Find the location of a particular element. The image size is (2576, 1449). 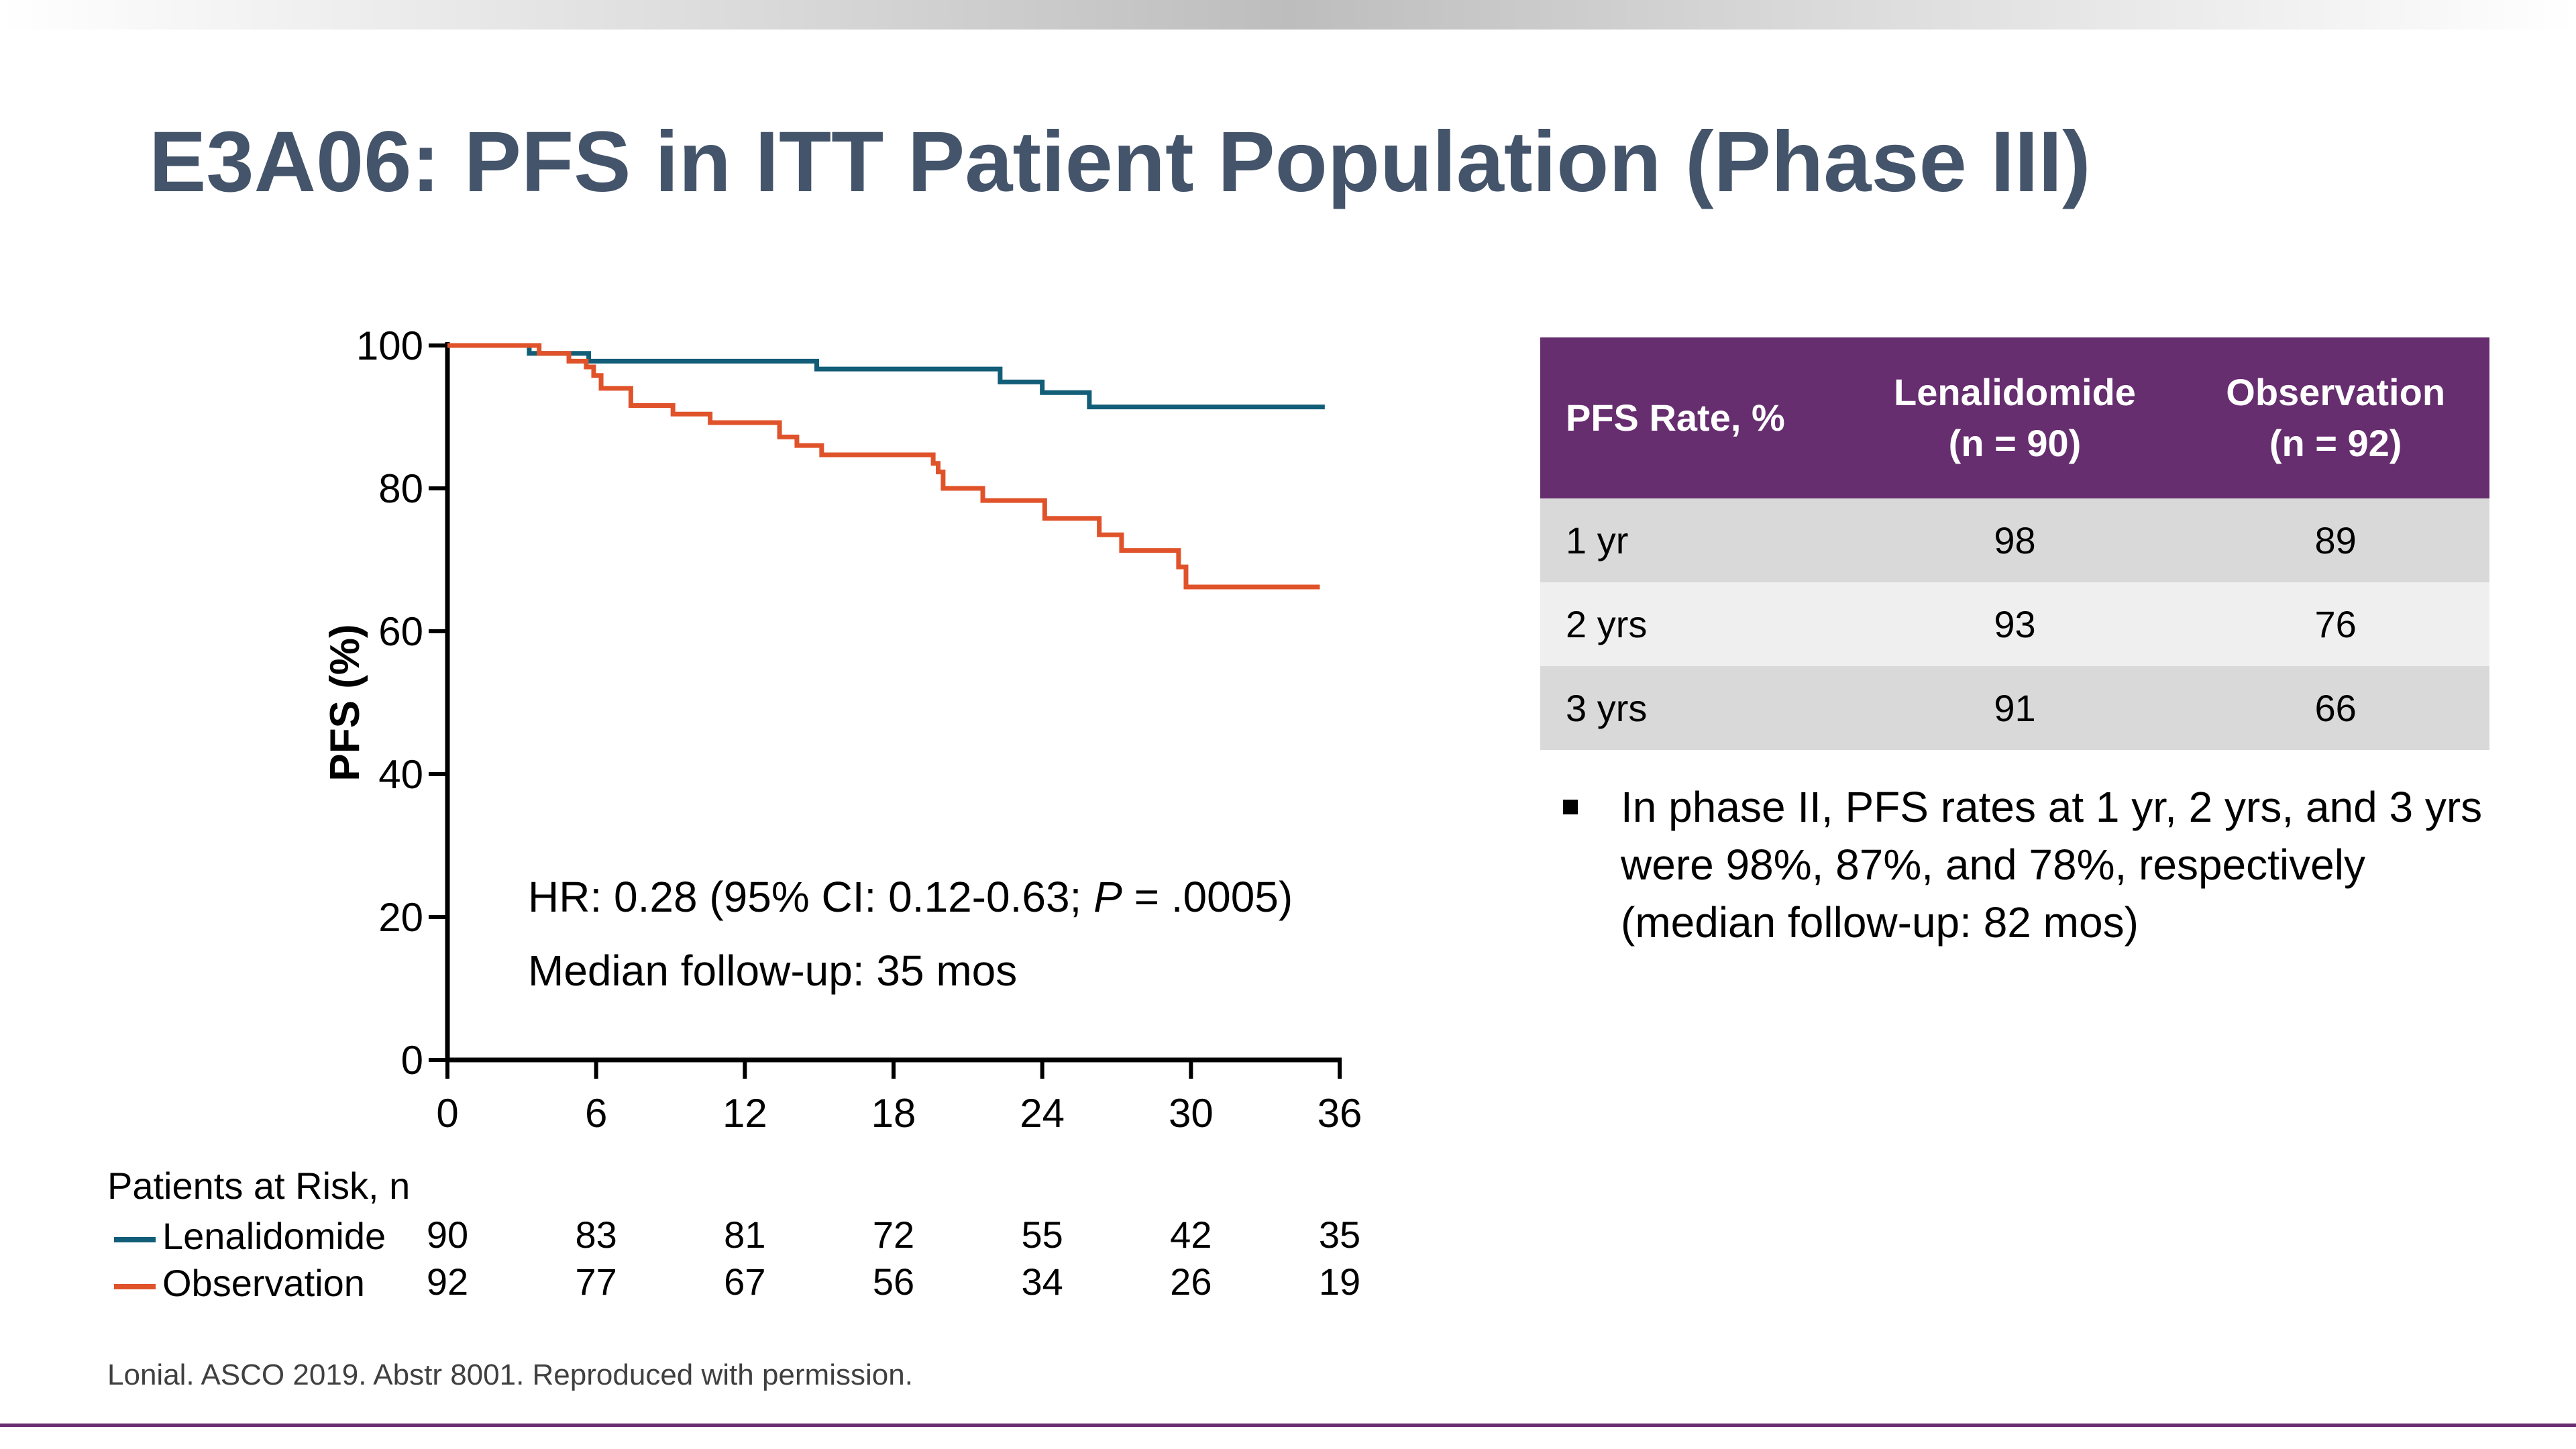

risk-table-title: Patients at Risk, n is located at coordinates (259, 1186).